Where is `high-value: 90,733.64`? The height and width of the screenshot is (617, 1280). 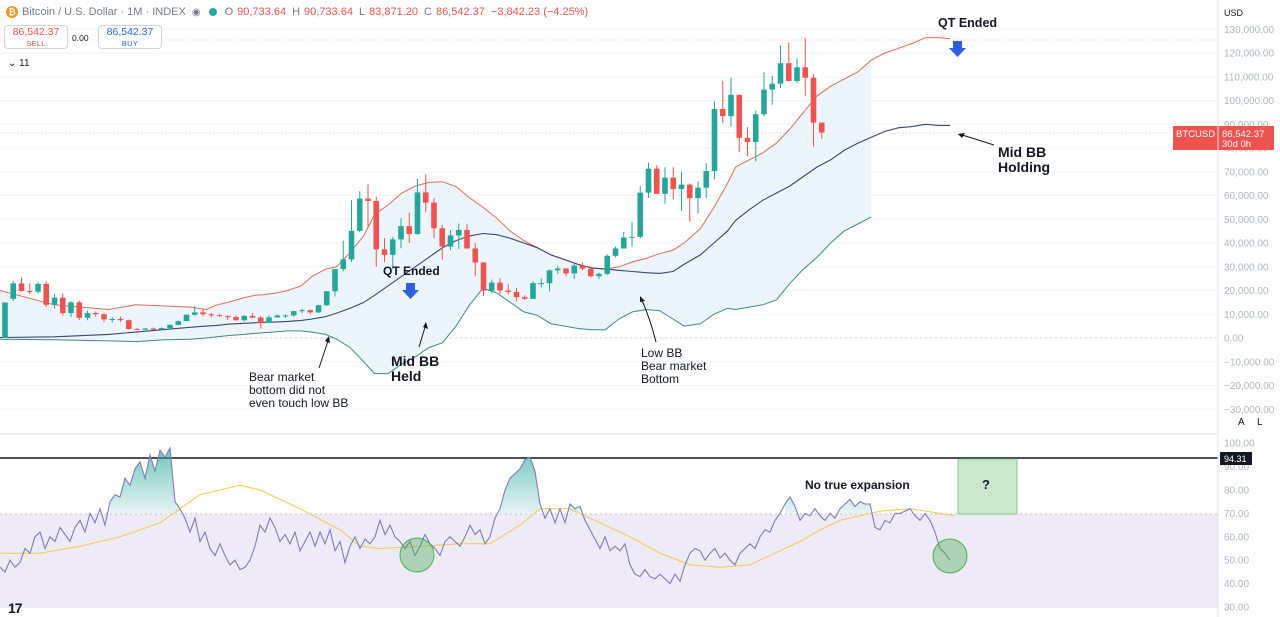 high-value: 90,733.64 is located at coordinates (328, 12).